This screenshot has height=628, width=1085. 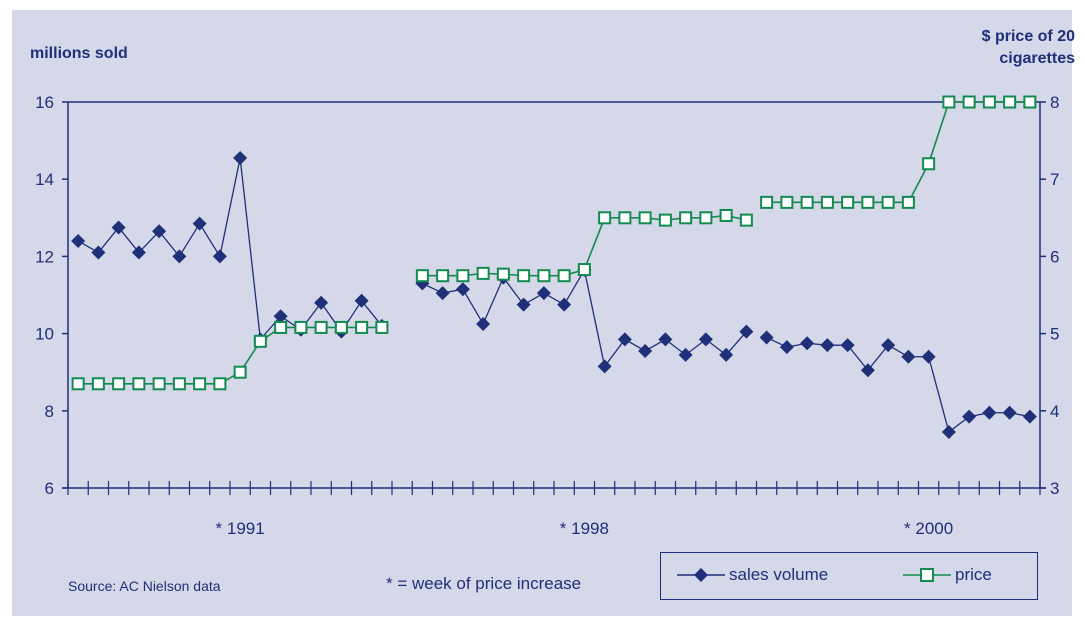 What do you see at coordinates (49, 411) in the screenshot?
I see `left-tick-label: 8` at bounding box center [49, 411].